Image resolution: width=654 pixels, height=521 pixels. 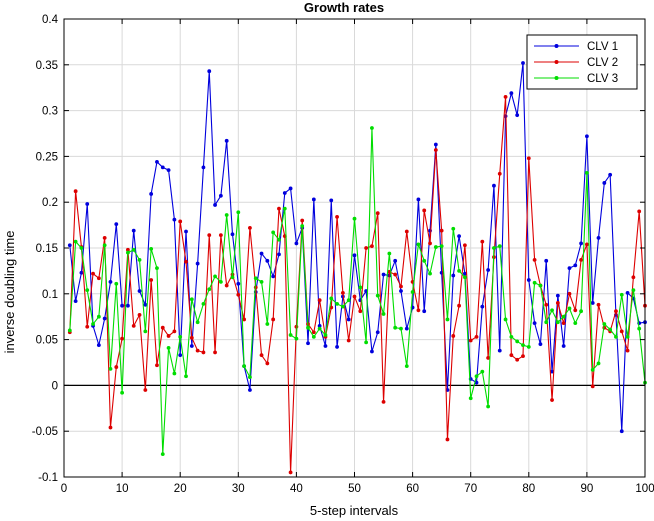 I want to click on y-axis-label: inverse doubling time, so click(x=9, y=292).